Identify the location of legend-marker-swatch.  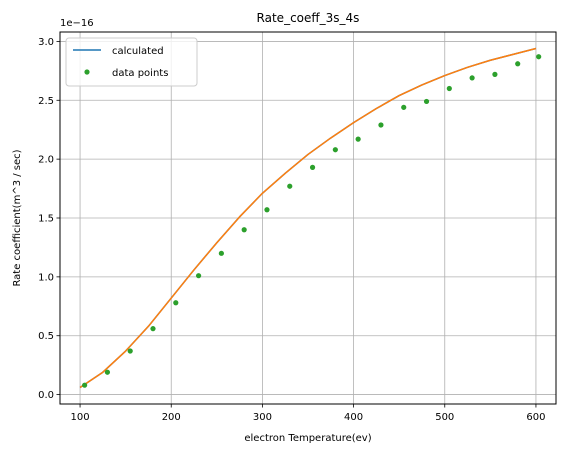
(87, 72).